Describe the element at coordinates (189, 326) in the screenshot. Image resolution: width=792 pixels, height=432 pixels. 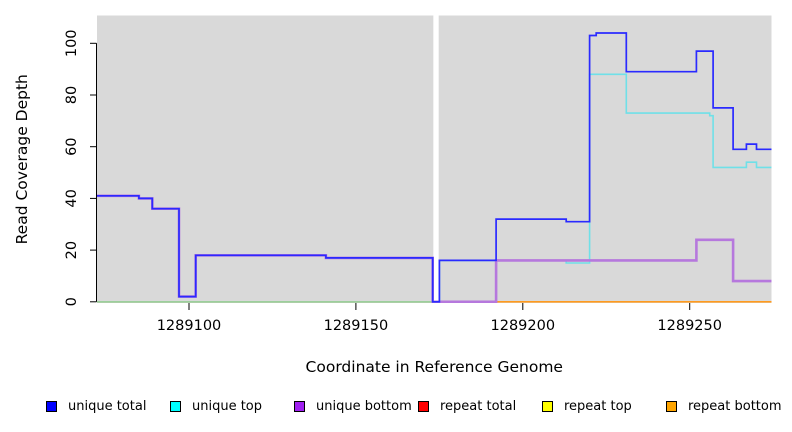
I see `x-tick-label: 1289100` at that location.